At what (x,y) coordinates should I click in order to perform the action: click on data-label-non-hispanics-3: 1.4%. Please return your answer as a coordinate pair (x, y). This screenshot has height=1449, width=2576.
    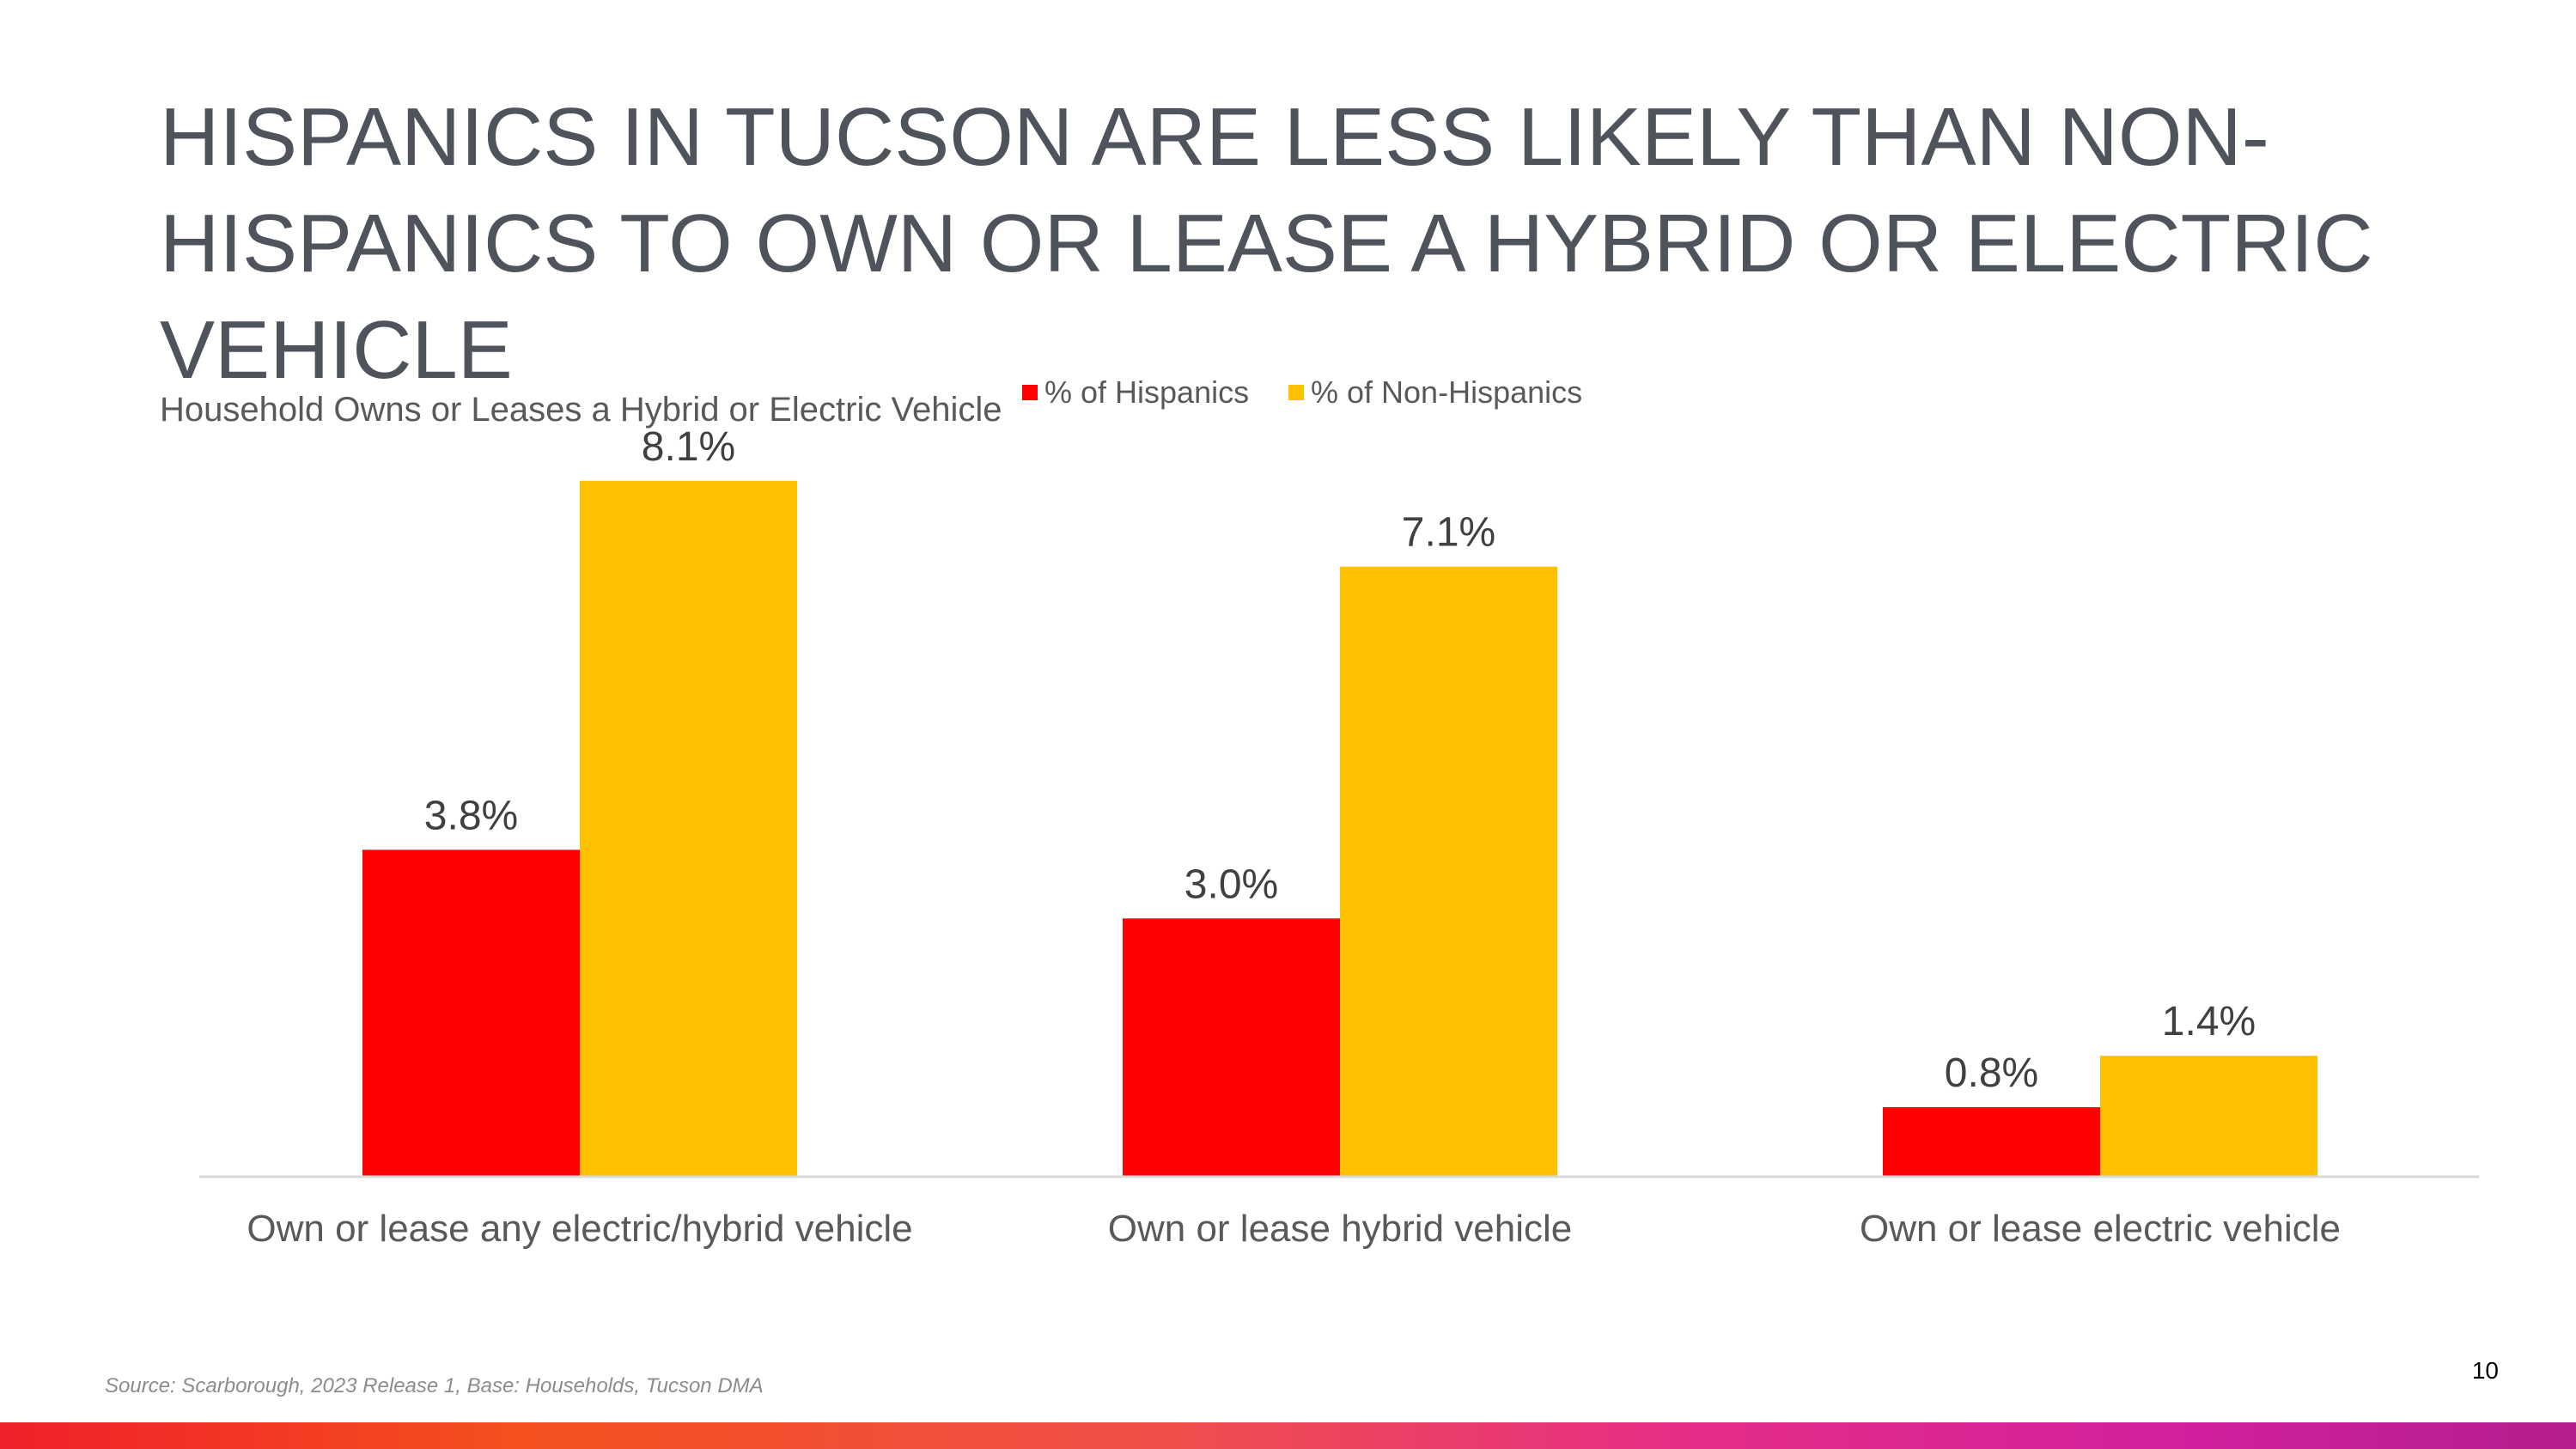
    Looking at the image, I should click on (2209, 1021).